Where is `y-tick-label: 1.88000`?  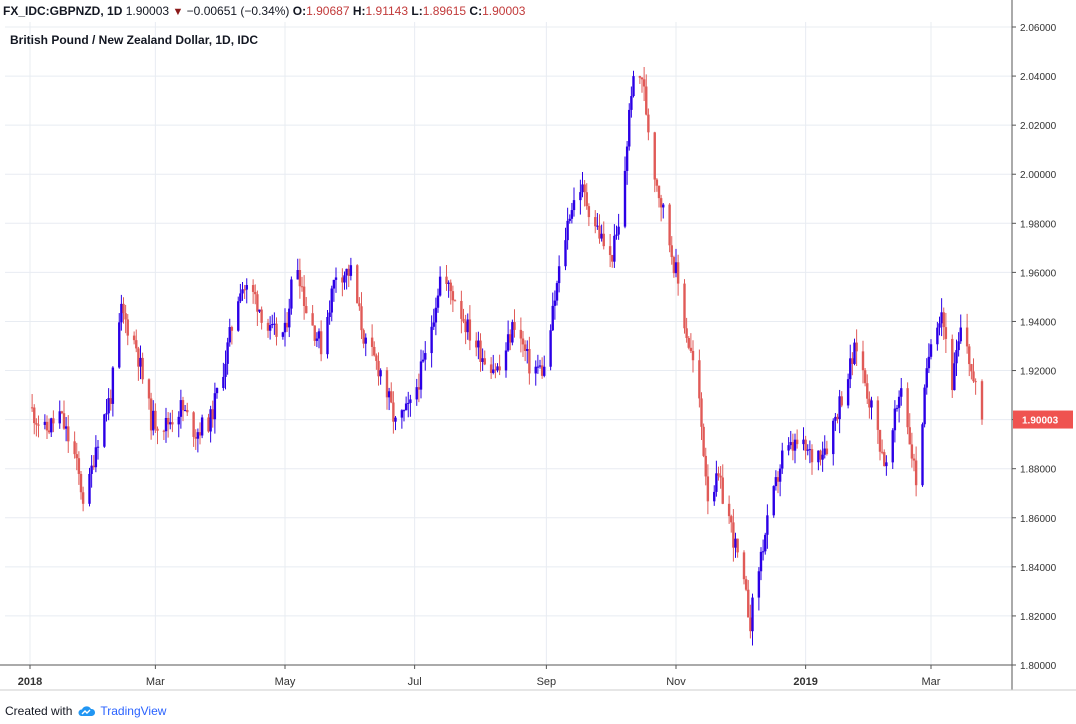
y-tick-label: 1.88000 is located at coordinates (1038, 470).